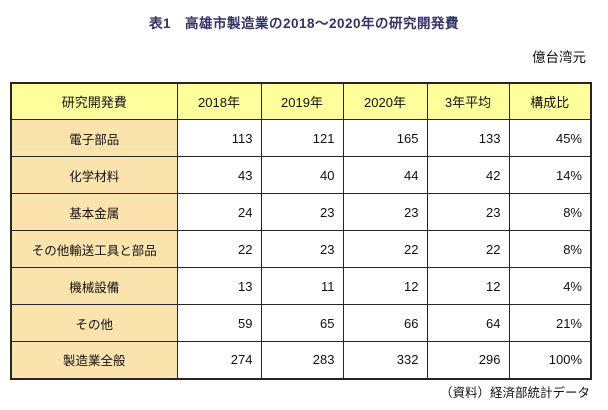  I want to click on value-cell: 283, so click(302, 360).